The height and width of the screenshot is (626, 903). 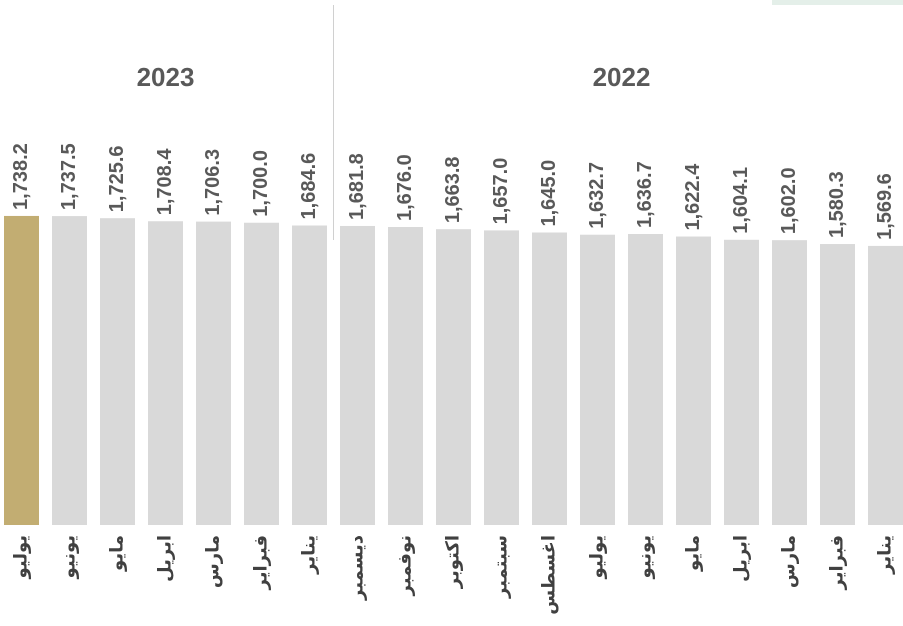 I want to click on value-label: 1,708.4, so click(x=165, y=182).